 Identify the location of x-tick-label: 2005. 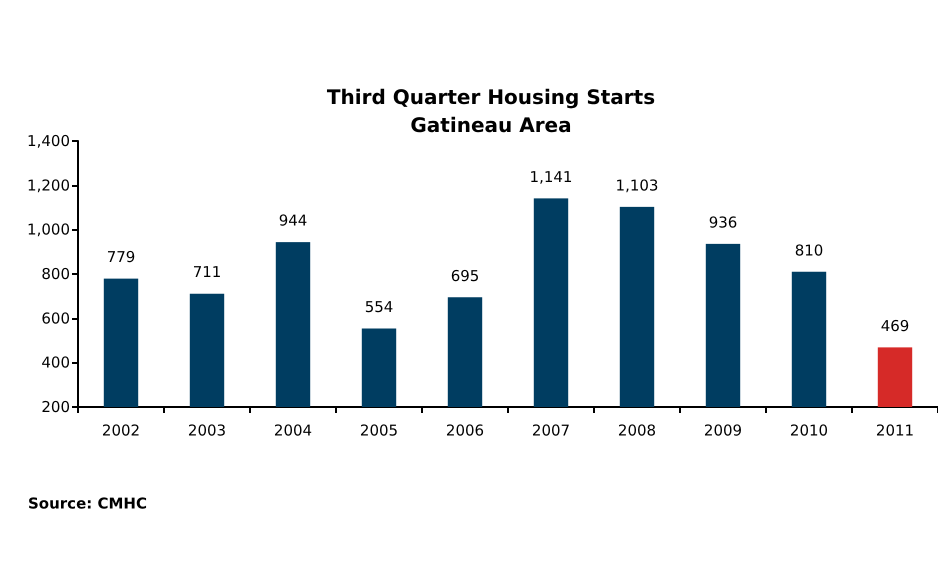
(379, 431).